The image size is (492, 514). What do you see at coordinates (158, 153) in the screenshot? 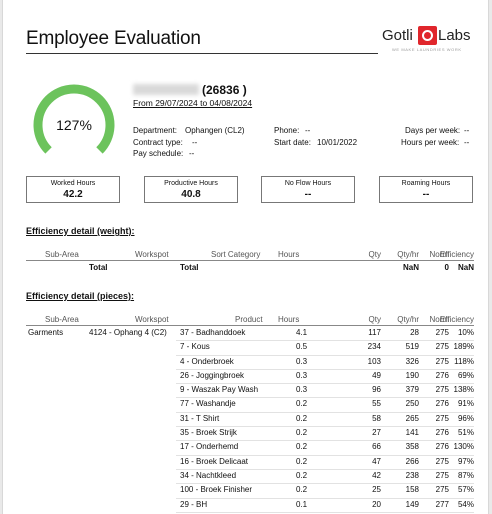
I see `schedule-label: Pay schedule:` at bounding box center [158, 153].